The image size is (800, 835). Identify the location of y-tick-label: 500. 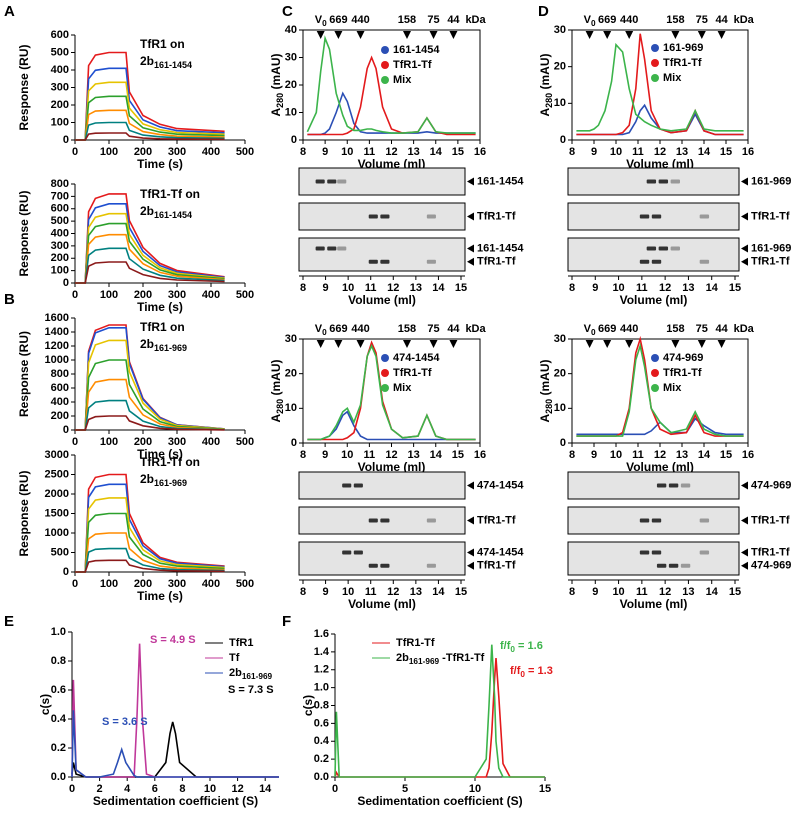
(60, 552).